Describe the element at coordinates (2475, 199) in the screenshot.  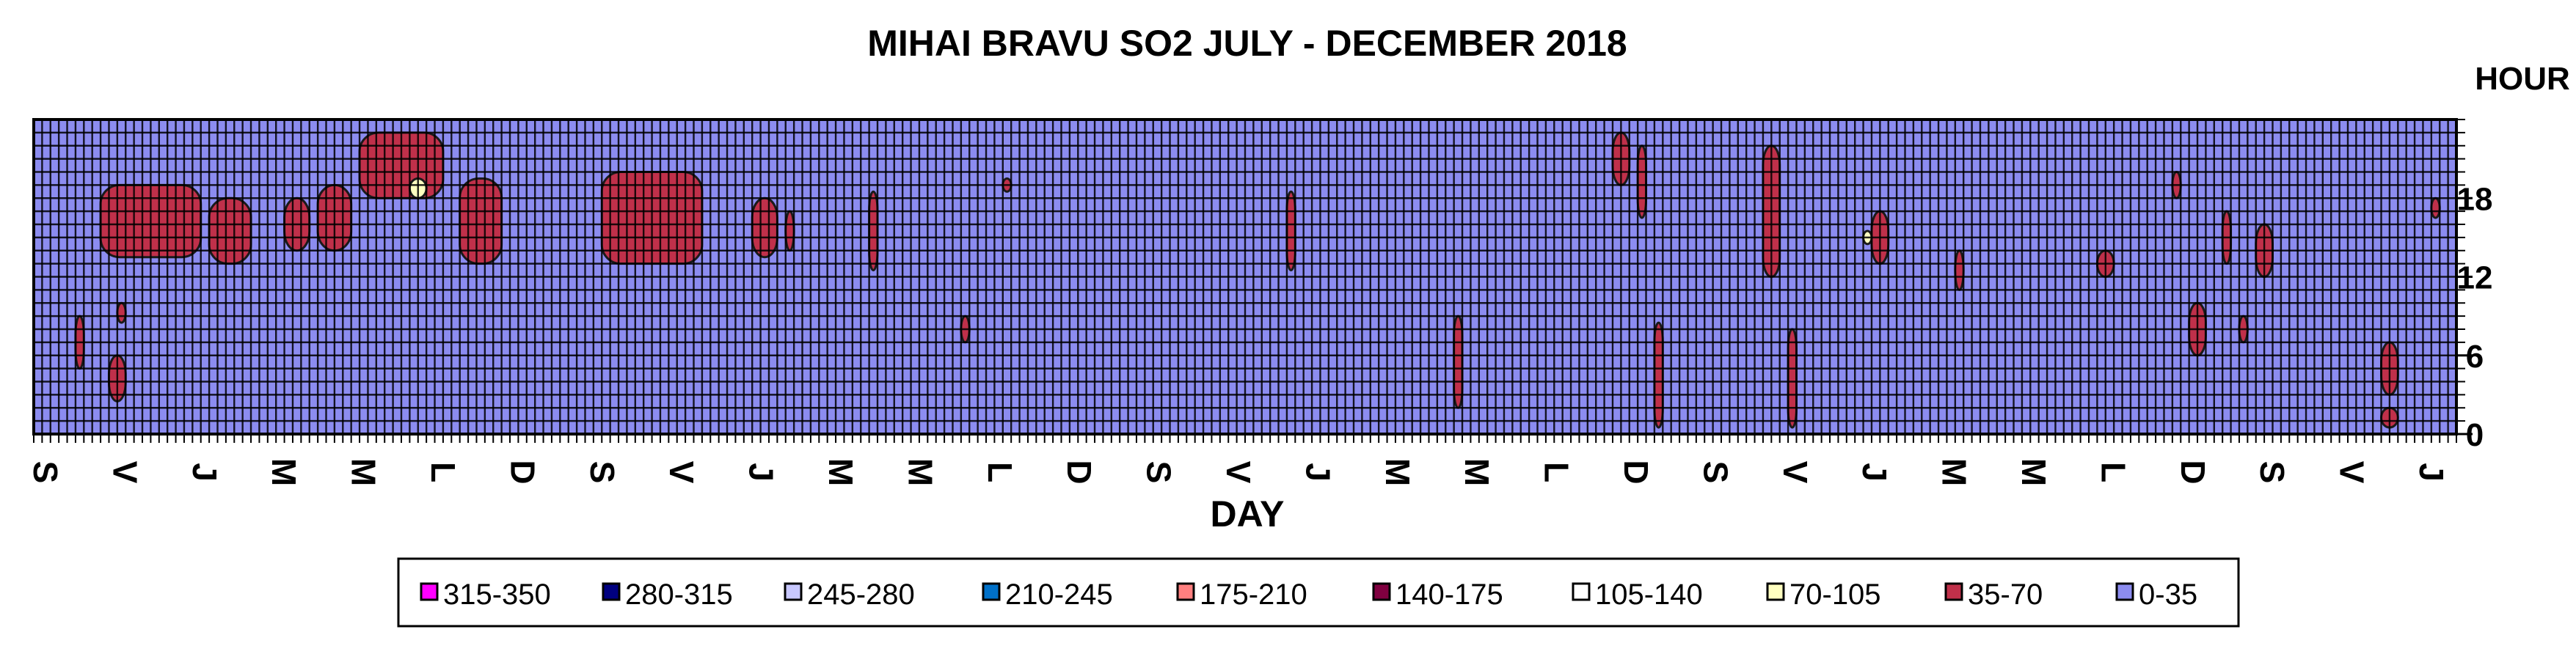
I see `y-tick-label: 18` at that location.